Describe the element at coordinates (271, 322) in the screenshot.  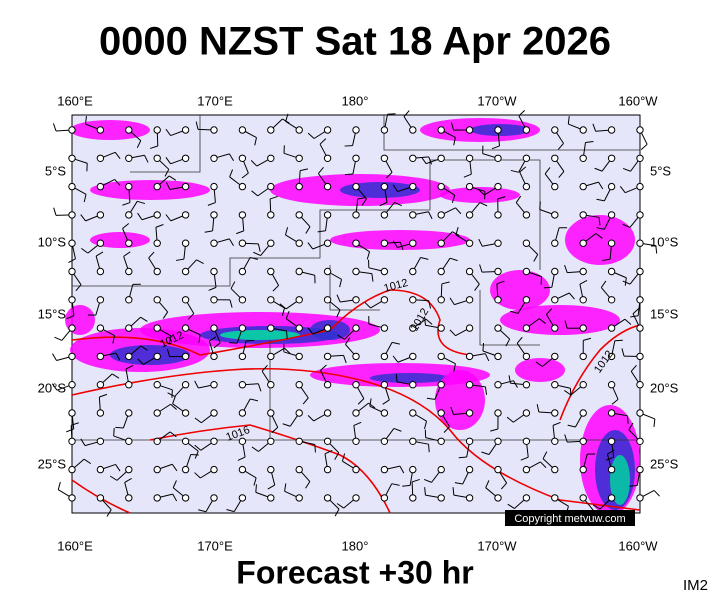
I see `isobar` at that location.